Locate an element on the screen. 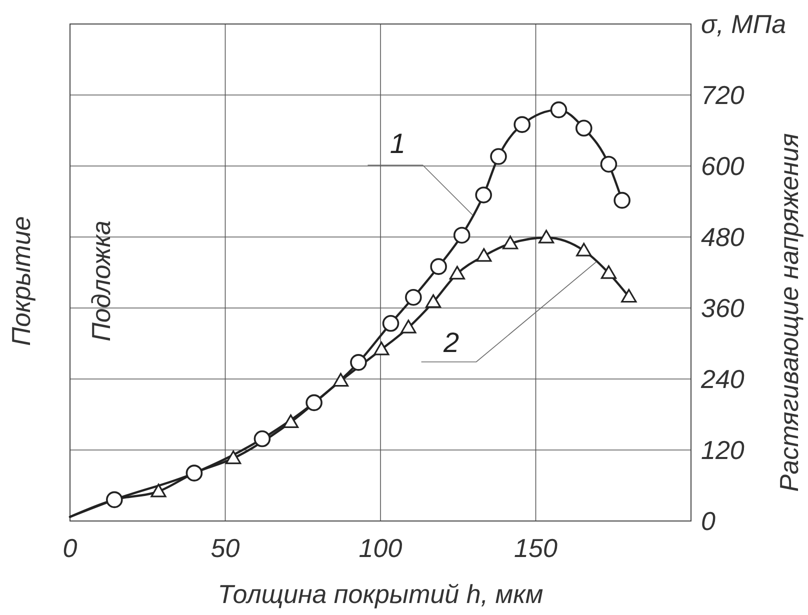  text: 1 is located at coordinates (398, 144).